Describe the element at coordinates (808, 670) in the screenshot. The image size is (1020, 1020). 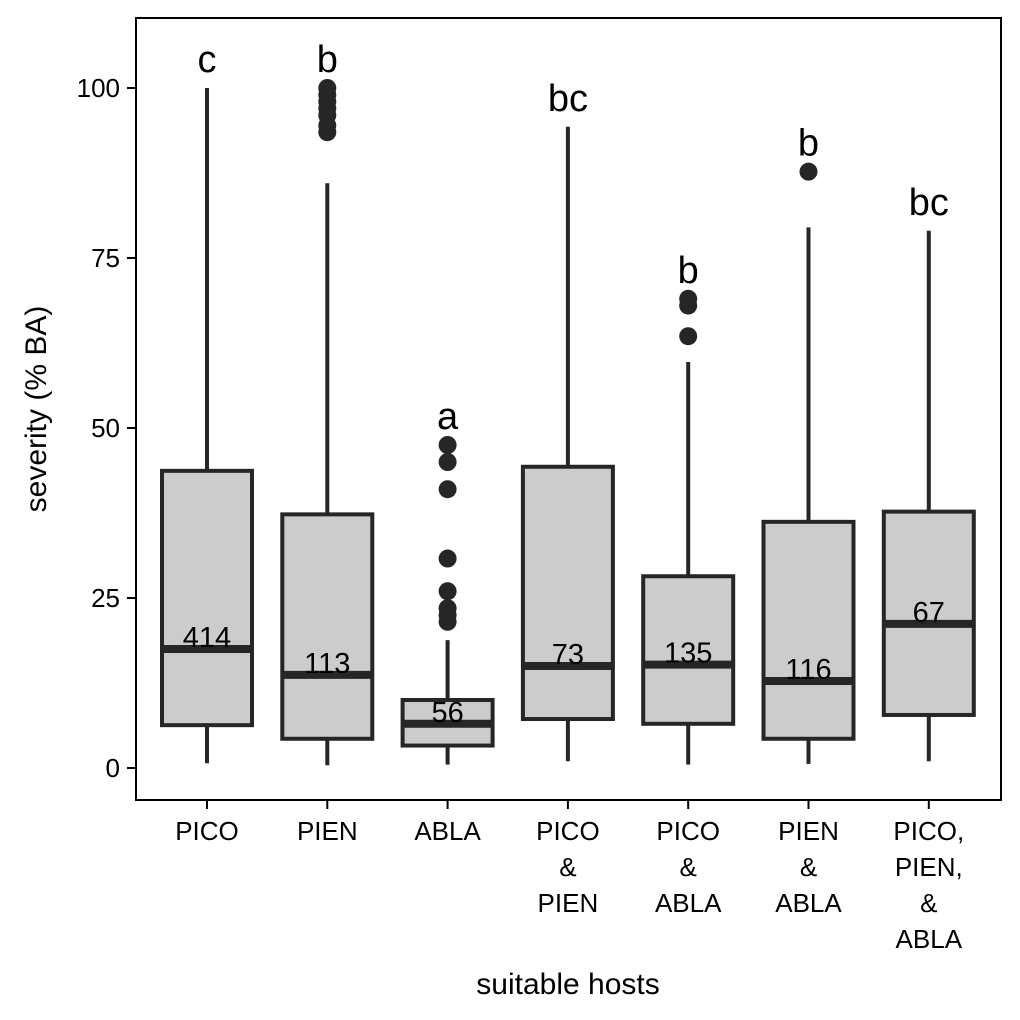
I see `sample-size-label: 116` at that location.